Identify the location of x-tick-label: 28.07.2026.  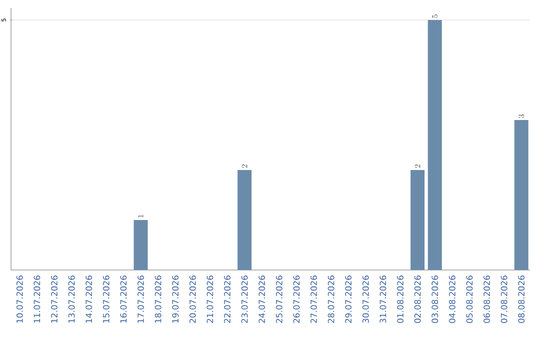
(331, 299).